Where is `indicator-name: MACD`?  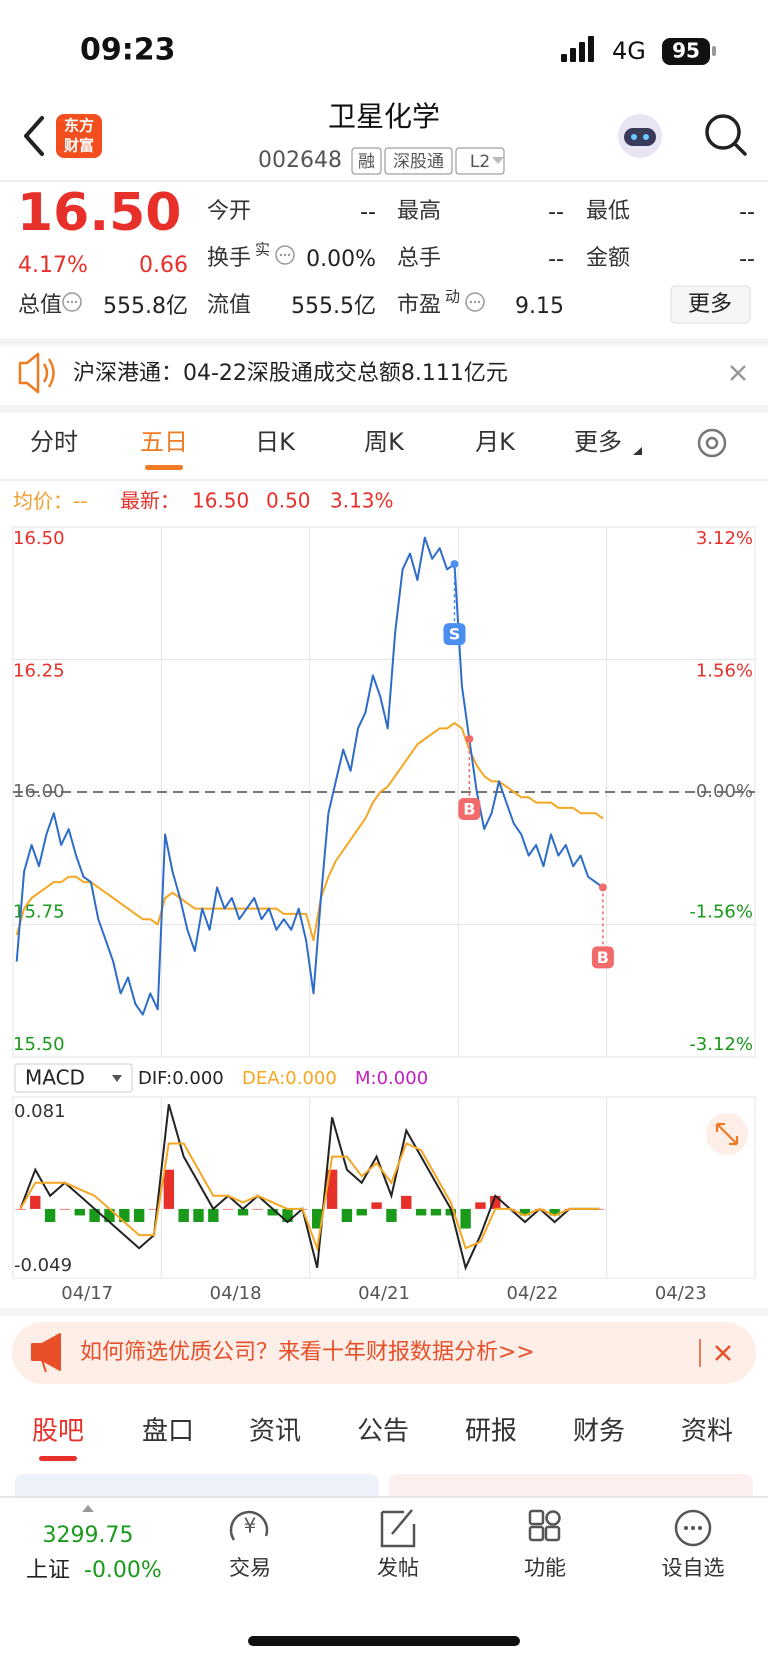 indicator-name: MACD is located at coordinates (55, 1078).